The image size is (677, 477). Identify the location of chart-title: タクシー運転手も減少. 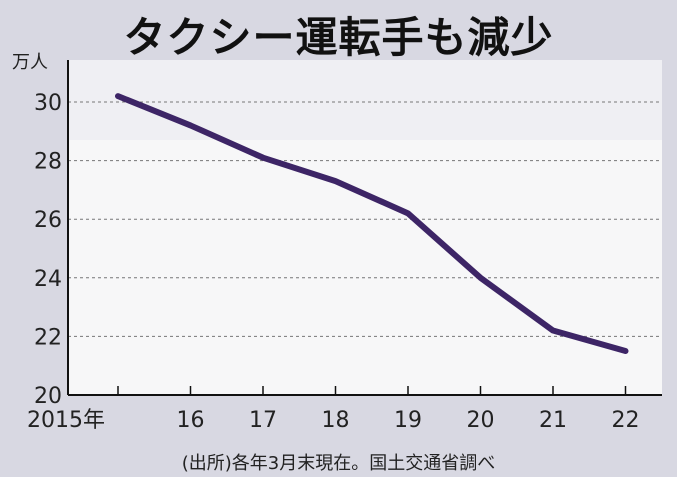
(338, 37).